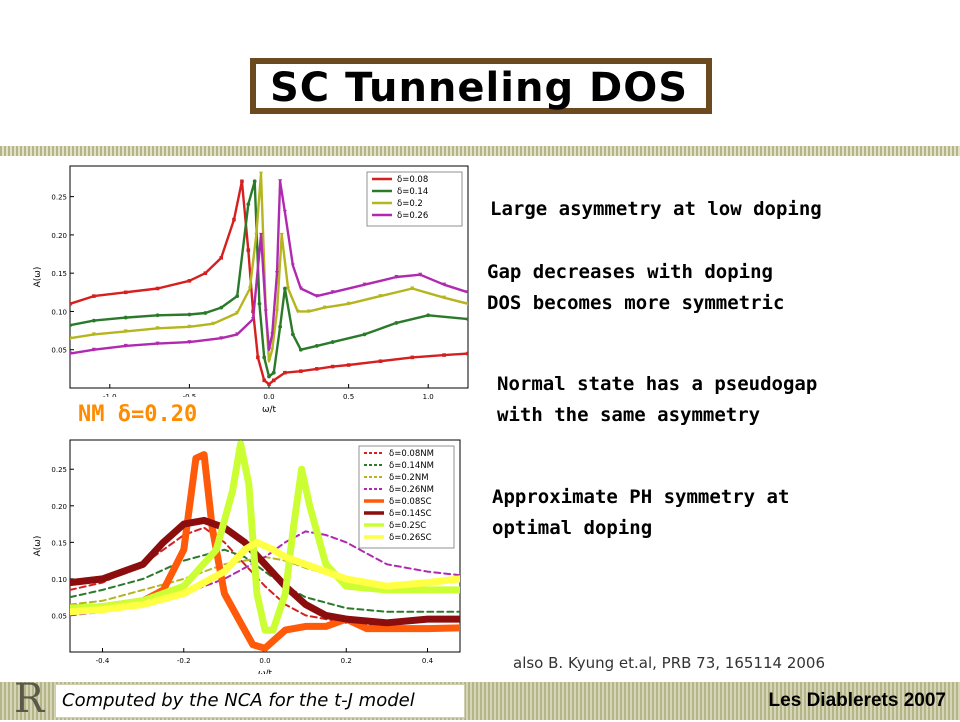  I want to click on x-tick-label: -0.2, so click(184, 661).